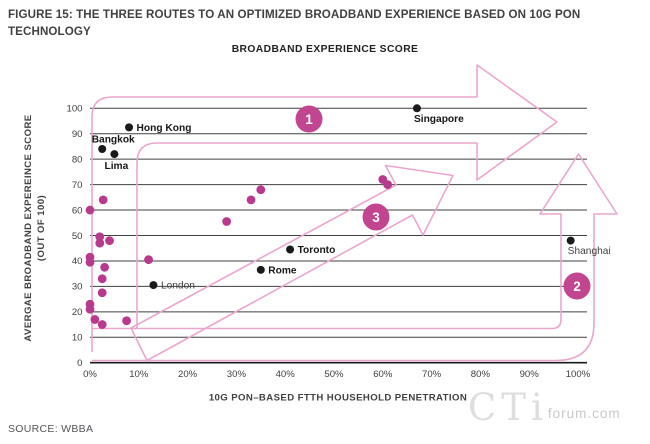  I want to click on x-tick-label: 10%, so click(139, 374).